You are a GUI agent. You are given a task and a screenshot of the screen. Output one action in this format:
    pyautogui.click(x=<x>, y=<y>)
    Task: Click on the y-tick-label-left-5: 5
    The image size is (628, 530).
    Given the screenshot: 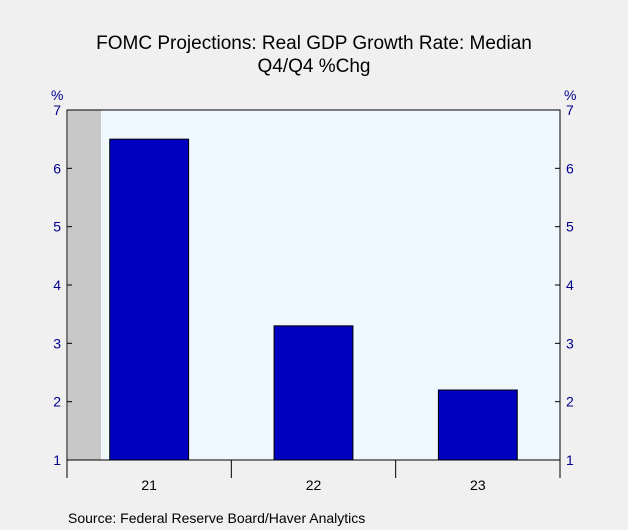 What is the action you would take?
    pyautogui.click(x=57, y=227)
    